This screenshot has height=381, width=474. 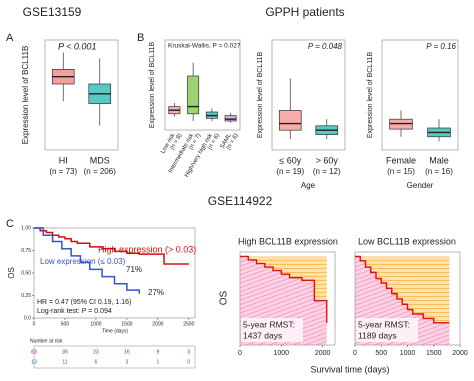 What do you see at coordinates (64, 362) in the screenshot?
I see `risk-count: 11` at bounding box center [64, 362].